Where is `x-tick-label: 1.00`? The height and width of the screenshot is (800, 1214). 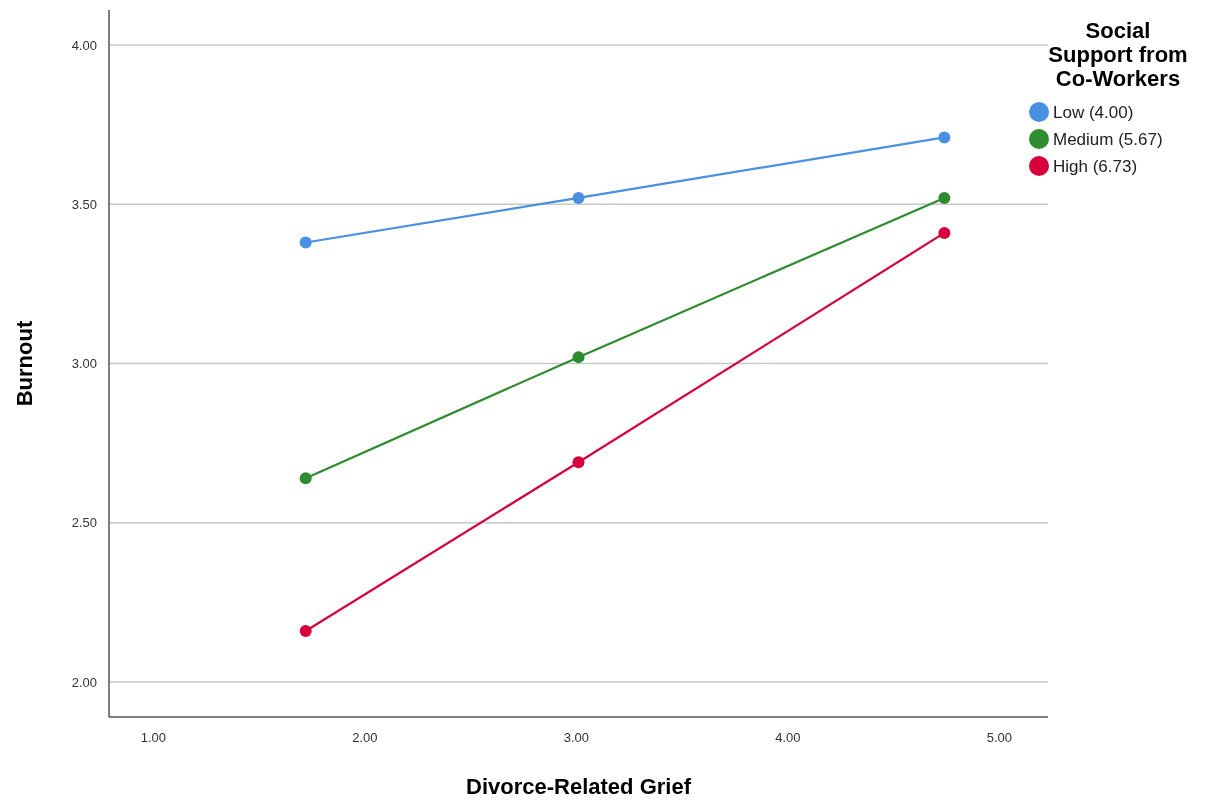
x-tick-label: 1.00 is located at coordinates (153, 737).